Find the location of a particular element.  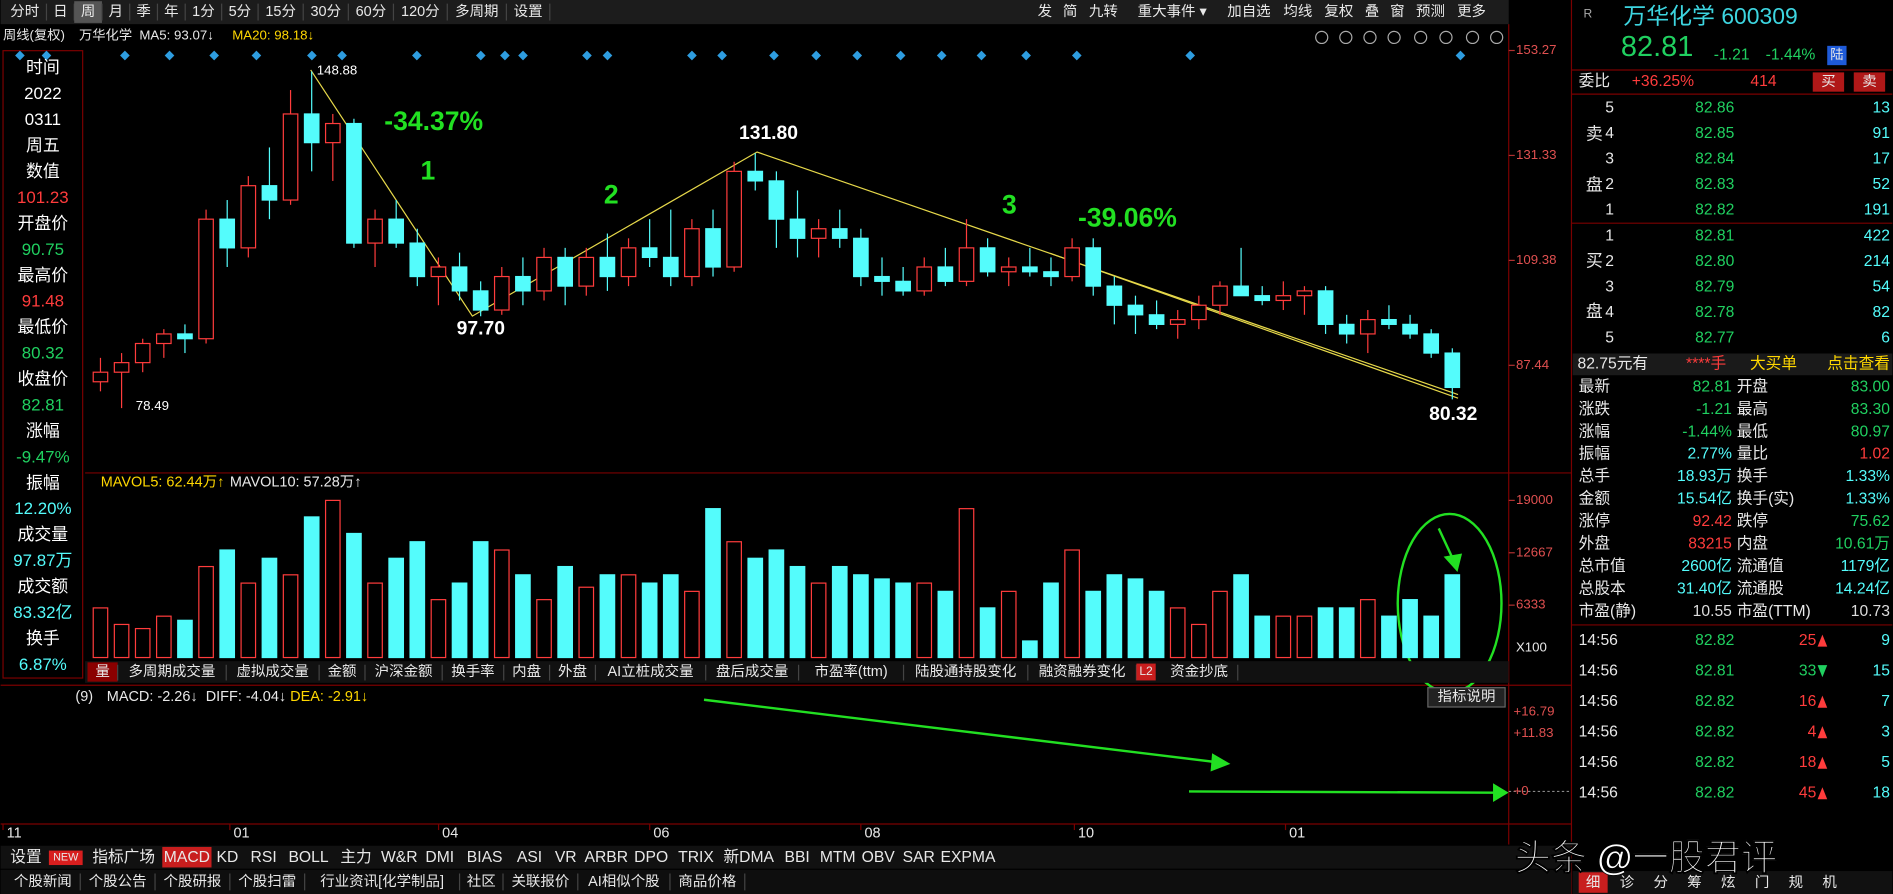

toolbar-button: 设置 is located at coordinates (528, 11).